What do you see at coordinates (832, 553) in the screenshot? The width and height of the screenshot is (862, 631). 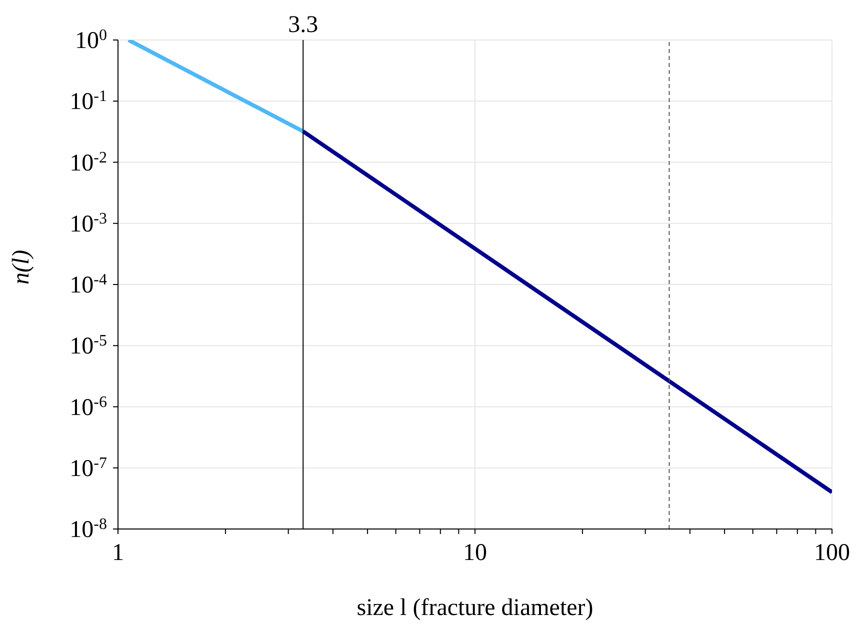 I see `x-tick-label: 100` at bounding box center [832, 553].